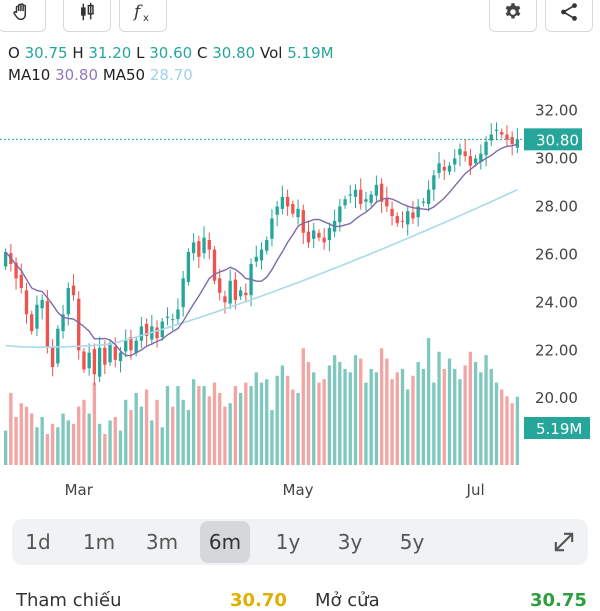  Describe the element at coordinates (271, 53) in the screenshot. I see `volume-label: Vol` at that location.